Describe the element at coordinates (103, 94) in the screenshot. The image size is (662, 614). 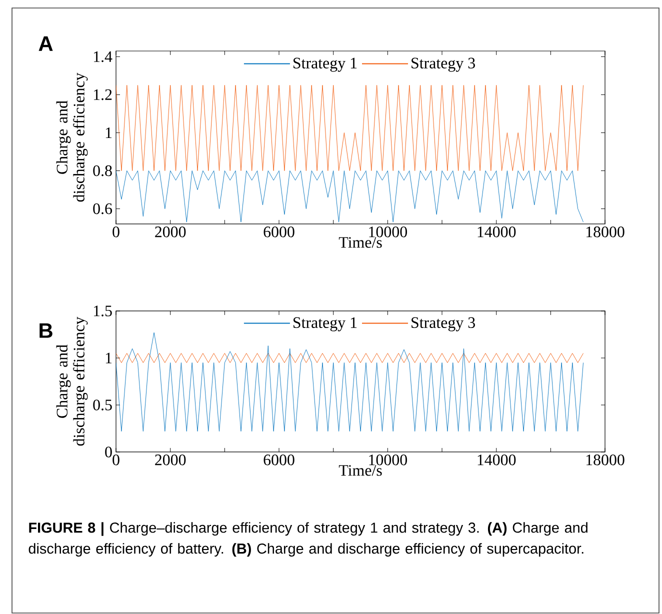
I see `y-tick-label: 1.2` at that location.